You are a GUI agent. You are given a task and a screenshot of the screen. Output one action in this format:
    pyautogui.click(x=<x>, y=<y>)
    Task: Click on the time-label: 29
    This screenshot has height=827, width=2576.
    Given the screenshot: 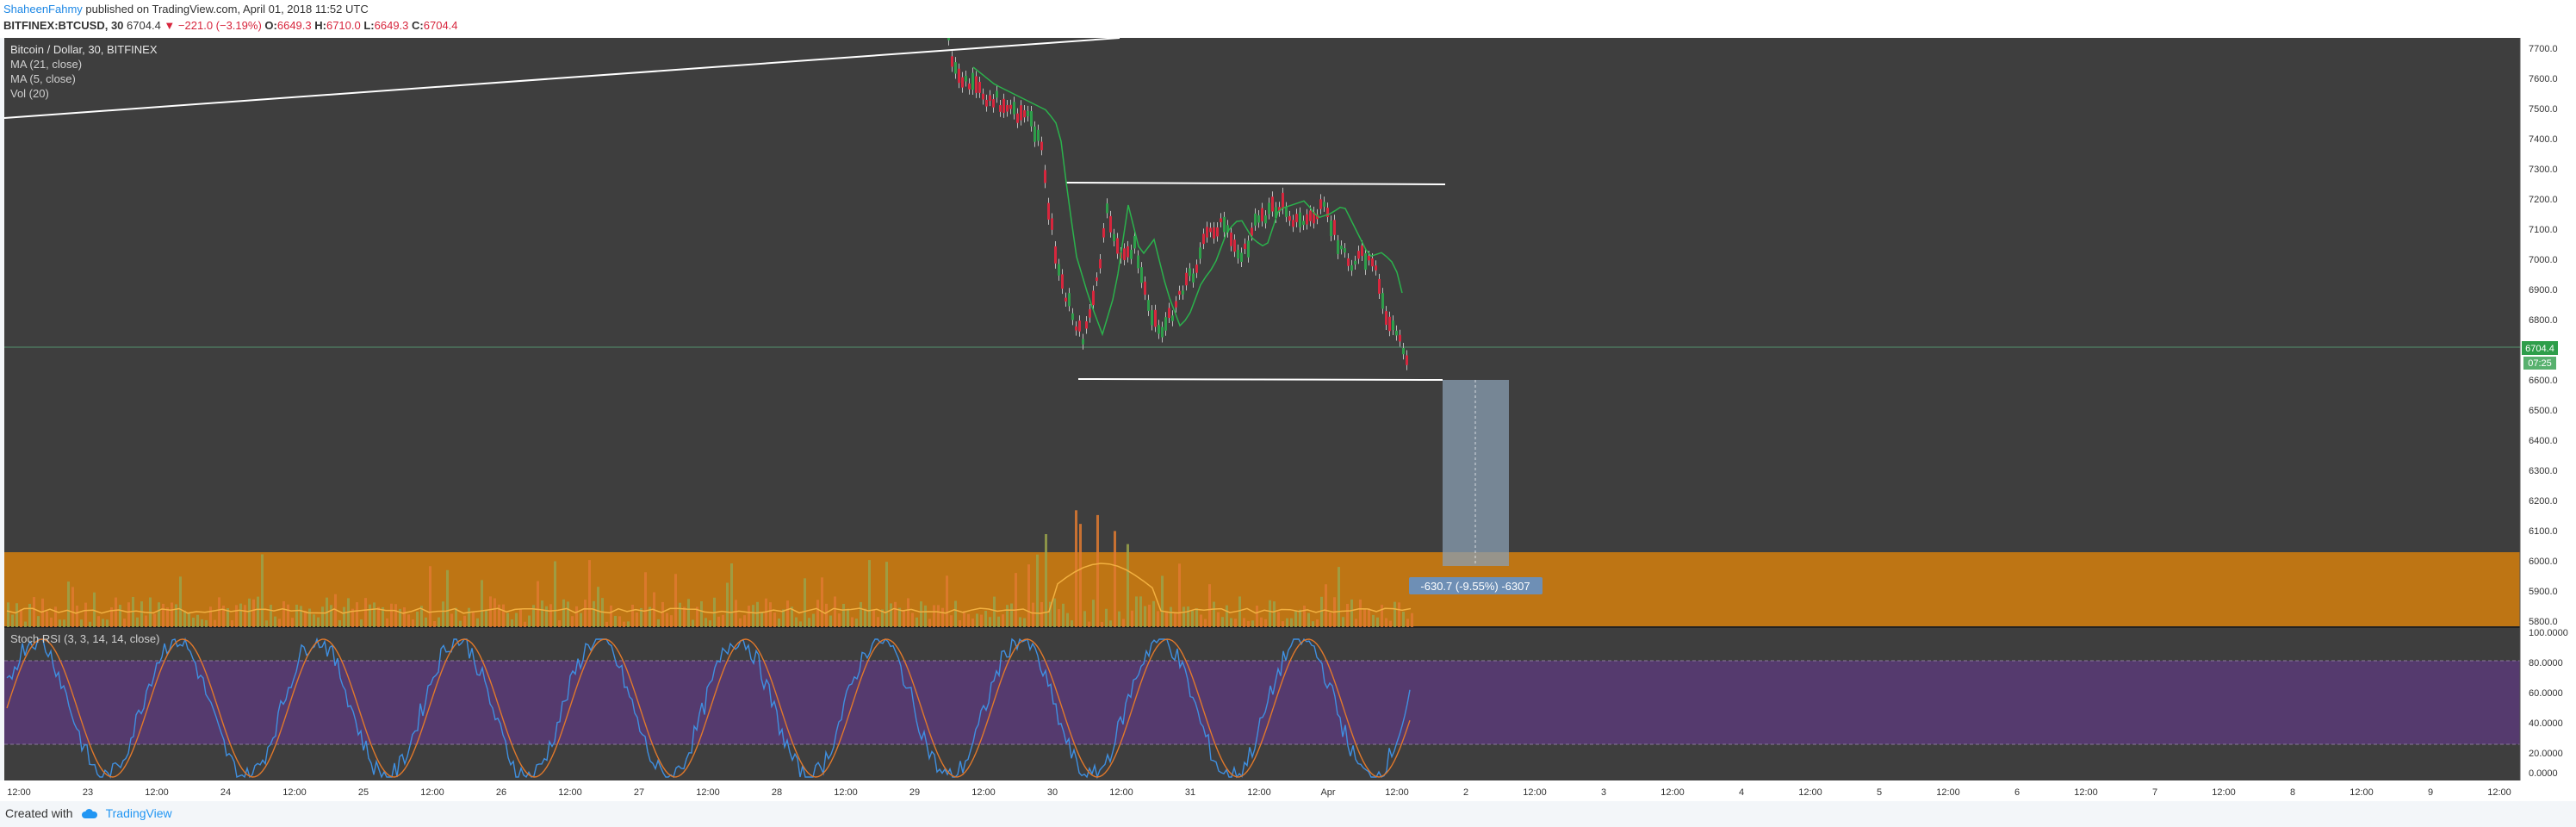 What is the action you would take?
    pyautogui.click(x=914, y=793)
    